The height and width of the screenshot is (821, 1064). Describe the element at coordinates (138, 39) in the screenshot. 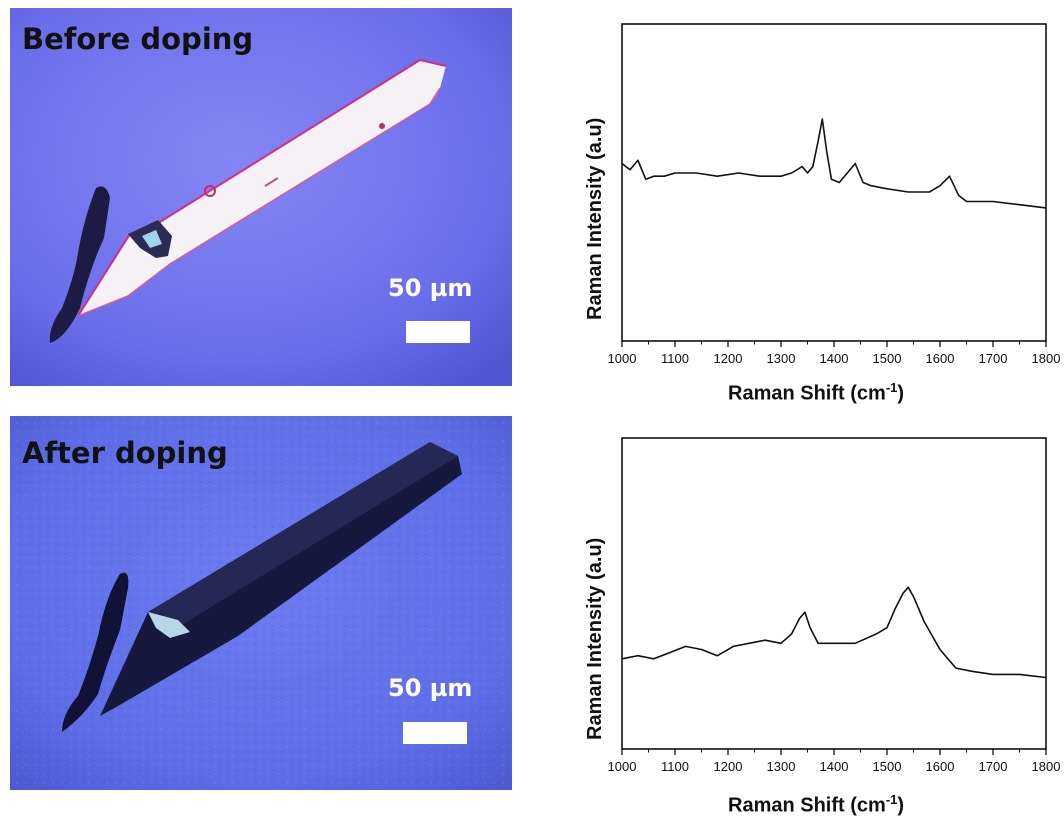

I see `micrograph-label: Before doping` at that location.